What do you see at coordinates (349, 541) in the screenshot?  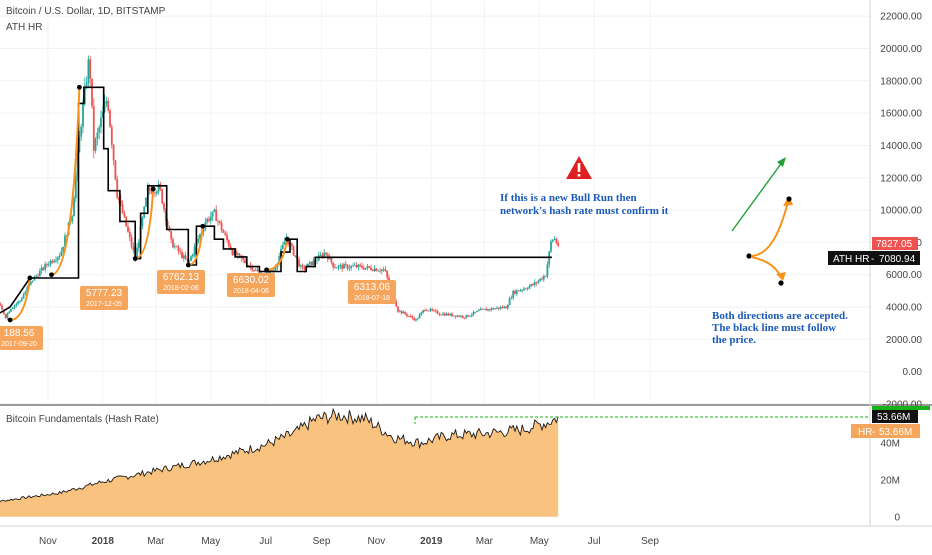 I see `time-axis: Nov 2018 Mar May Jul Sep Nov 2019 Mar May Jul Sep` at bounding box center [349, 541].